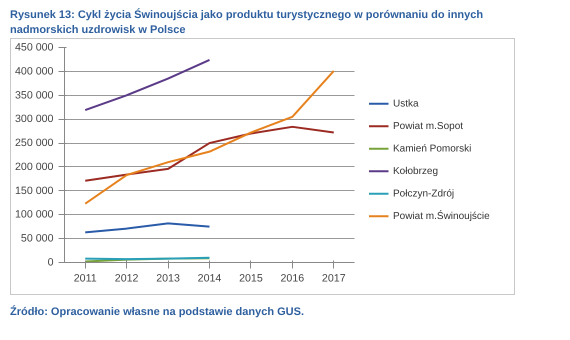  Describe the element at coordinates (34, 190) in the screenshot. I see `y-tick-label: 150 000` at that location.